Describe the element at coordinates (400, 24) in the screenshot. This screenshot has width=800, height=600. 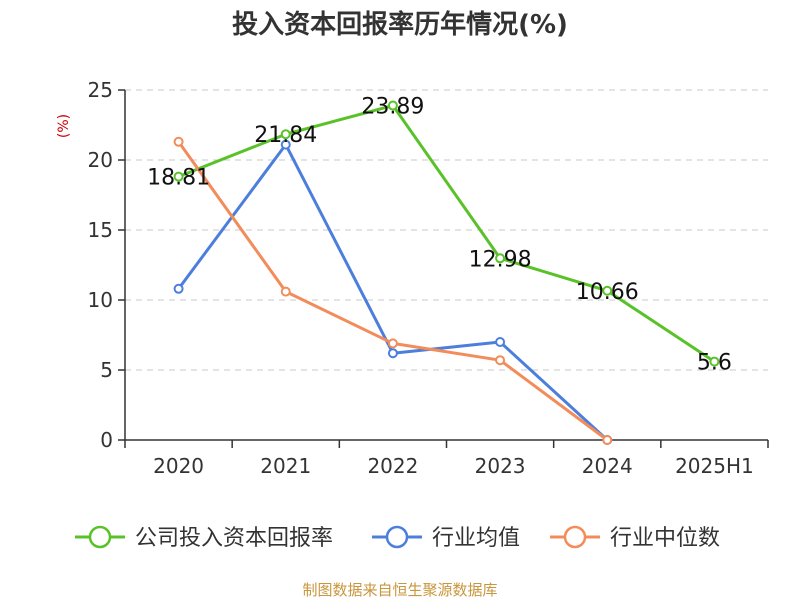
I see `chart-title: 投入资本回报率历年情况(%)` at that location.